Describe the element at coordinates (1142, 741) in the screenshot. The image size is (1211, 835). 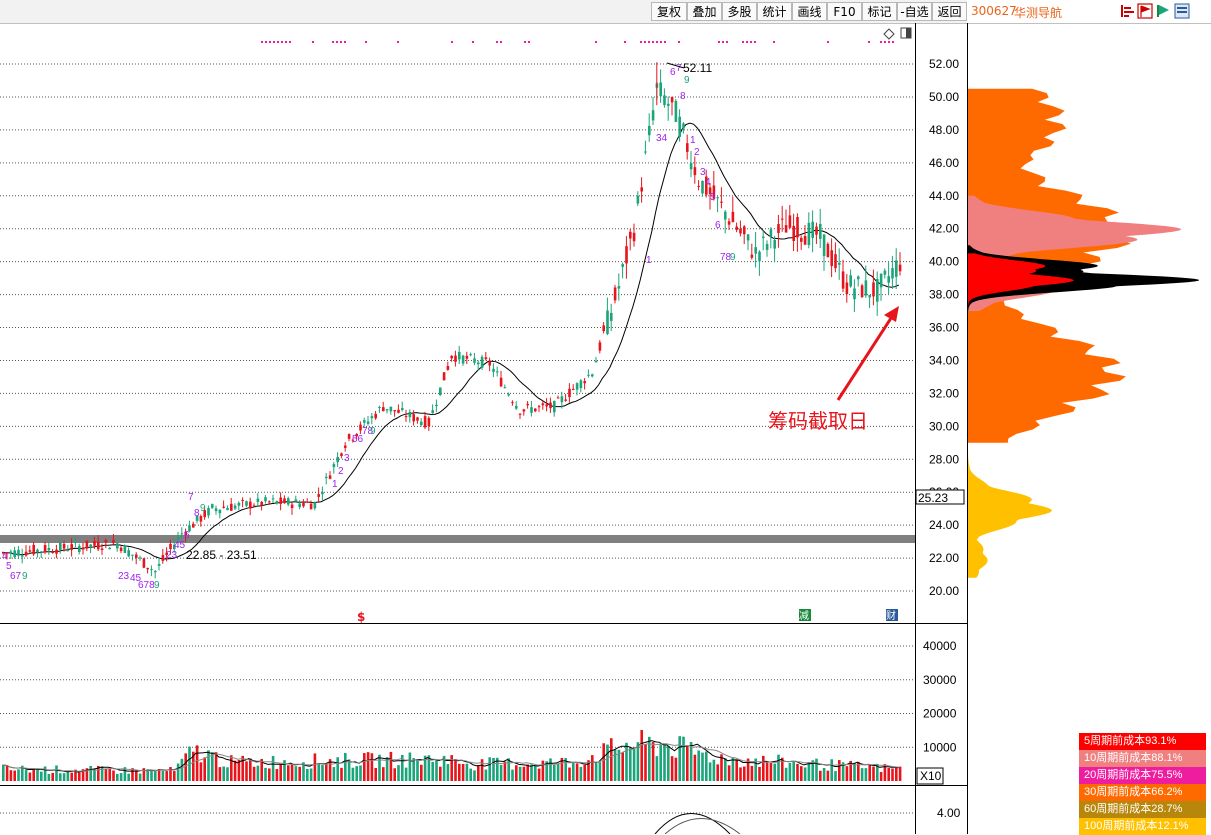
I see `chip-legend-item: 5周期前成本93.1%` at that location.